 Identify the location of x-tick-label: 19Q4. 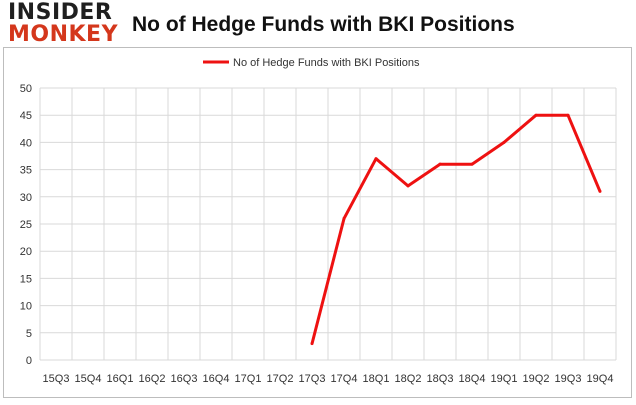
(600, 379).